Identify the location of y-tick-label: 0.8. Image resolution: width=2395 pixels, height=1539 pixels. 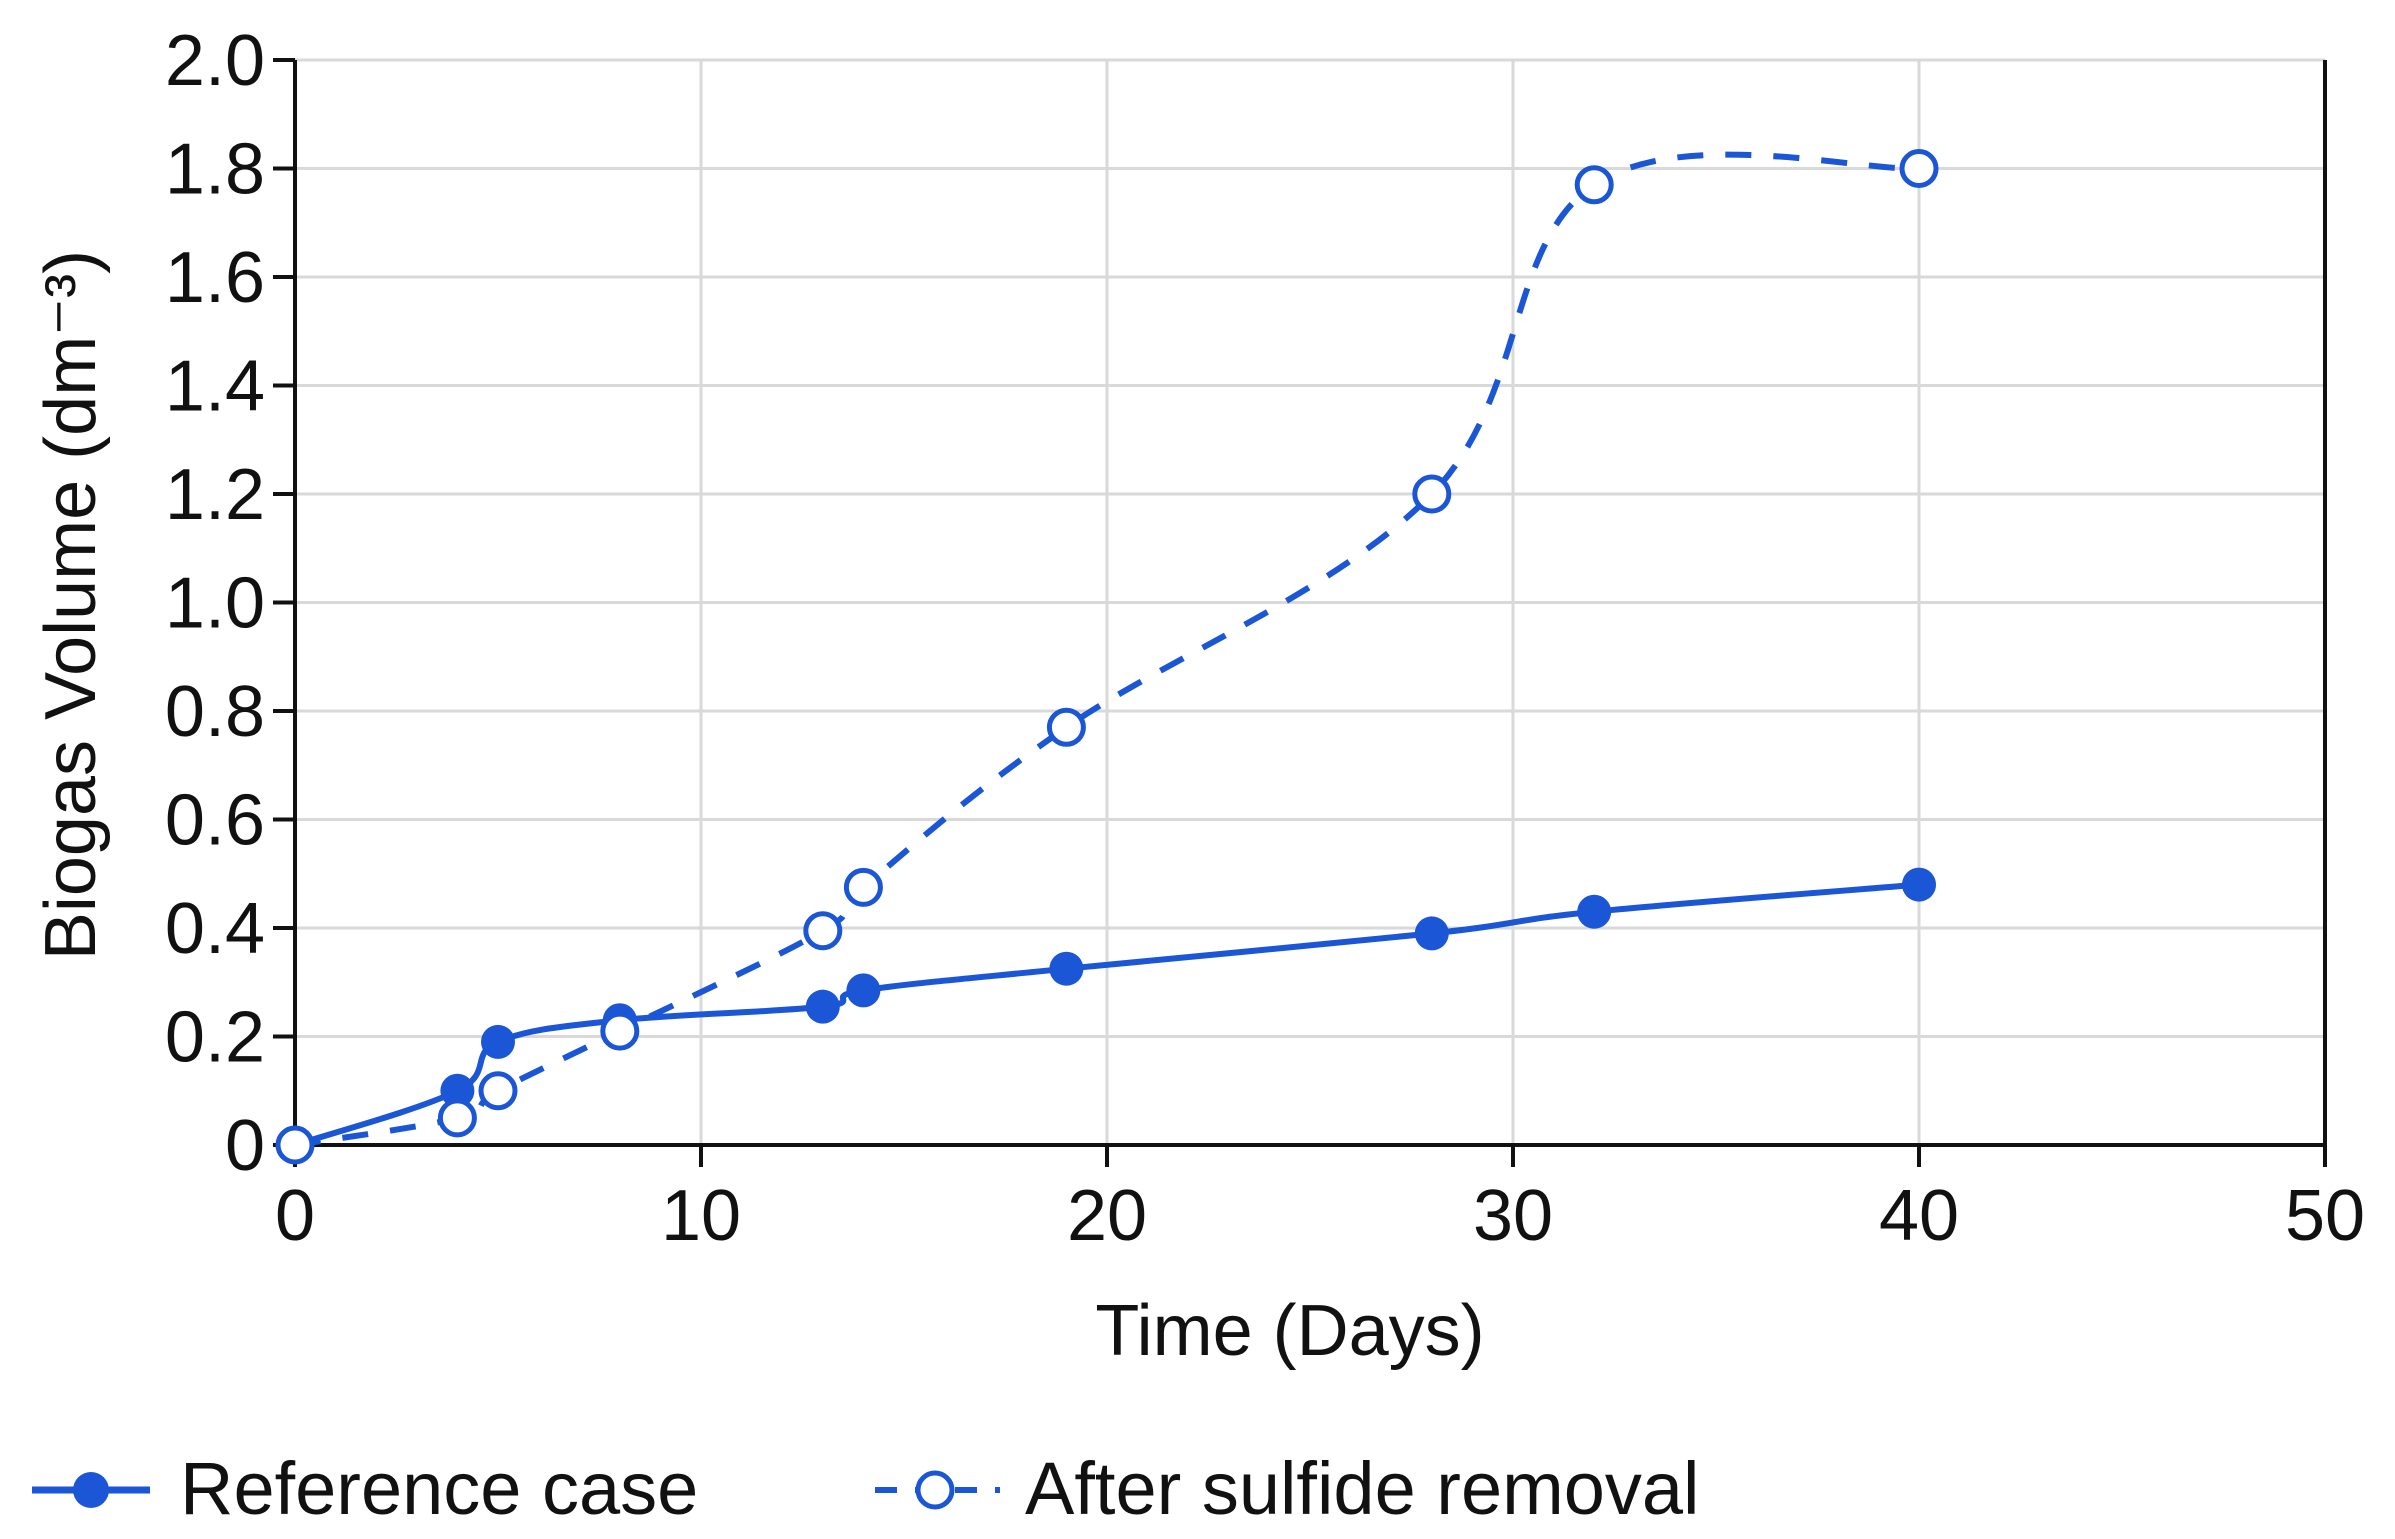
(215, 712).